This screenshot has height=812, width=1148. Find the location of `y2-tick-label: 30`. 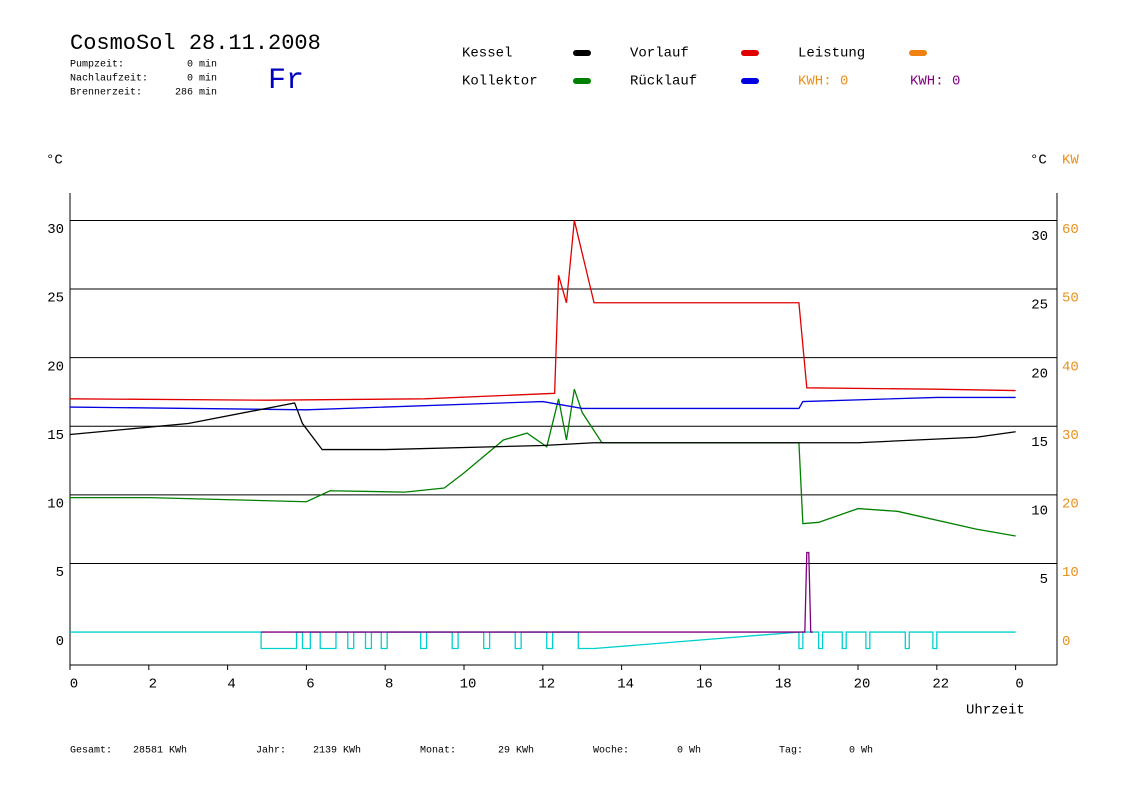

y2-tick-label: 30 is located at coordinates (1070, 436).